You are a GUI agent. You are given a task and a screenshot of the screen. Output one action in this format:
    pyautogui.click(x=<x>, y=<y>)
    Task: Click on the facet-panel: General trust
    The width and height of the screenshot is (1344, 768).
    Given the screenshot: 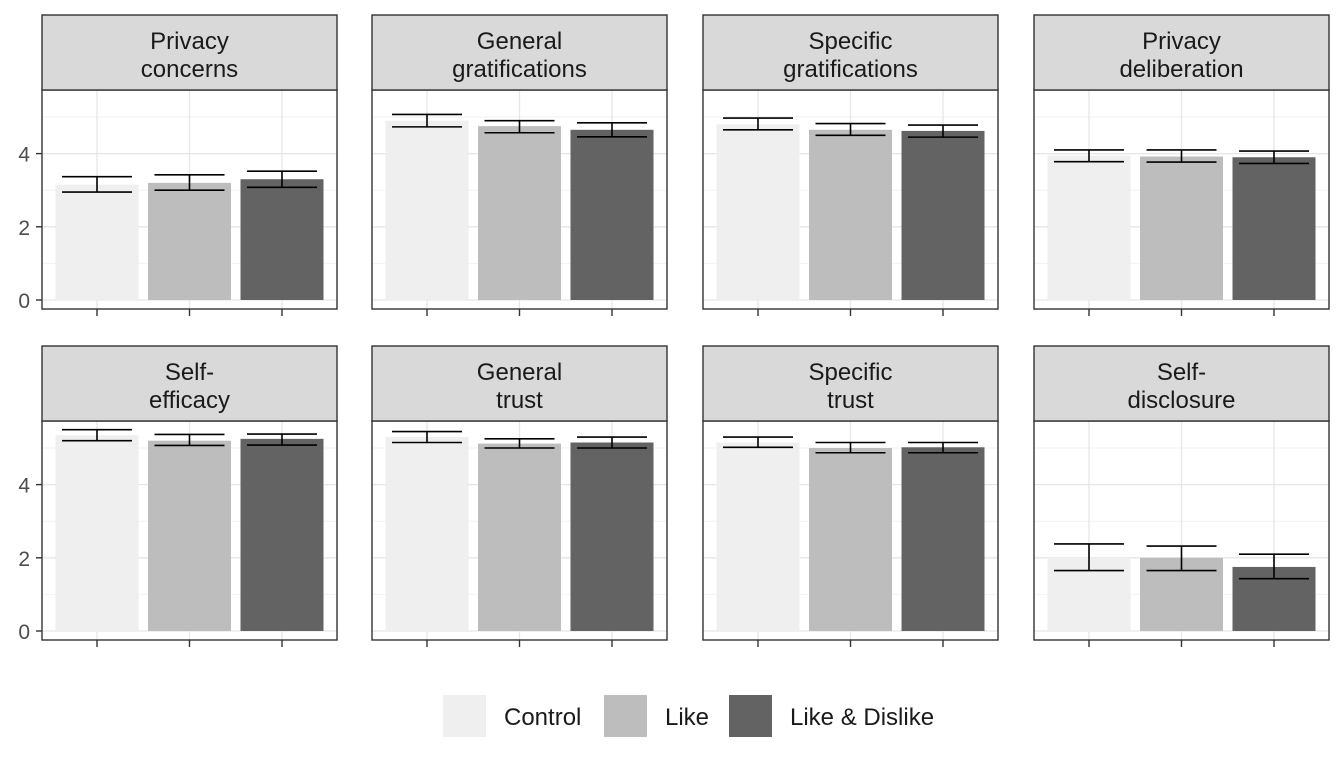 What is the action you would take?
    pyautogui.click(x=519, y=496)
    